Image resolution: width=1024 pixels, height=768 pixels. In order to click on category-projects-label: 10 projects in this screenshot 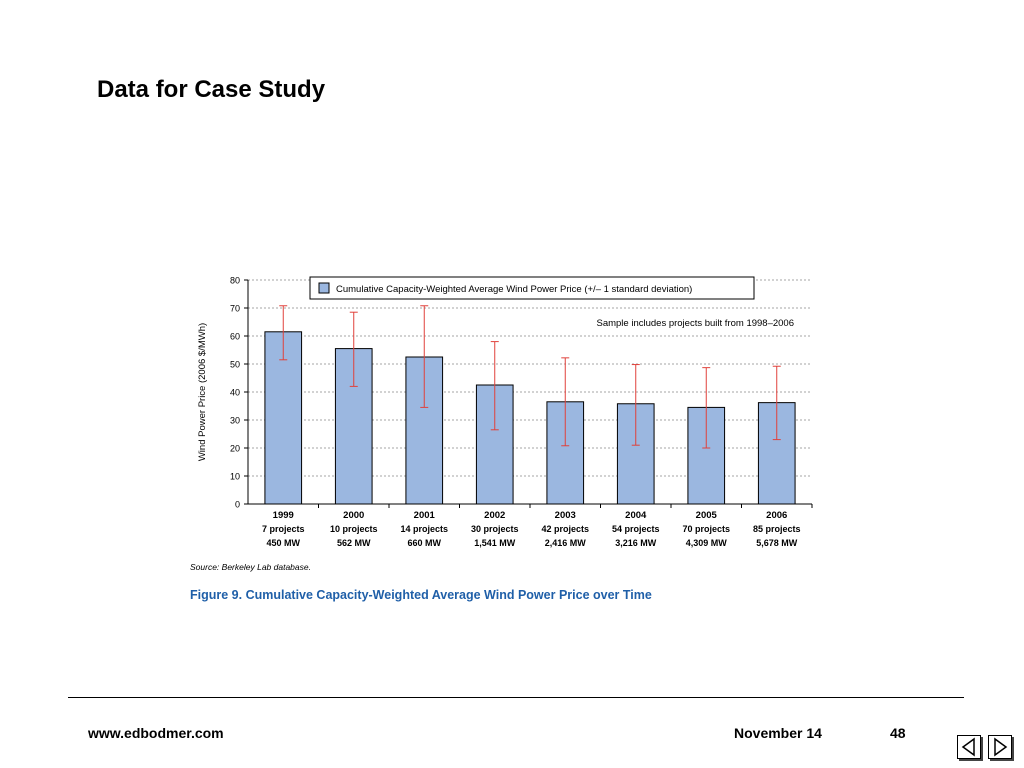, I will do `click(354, 529)`.